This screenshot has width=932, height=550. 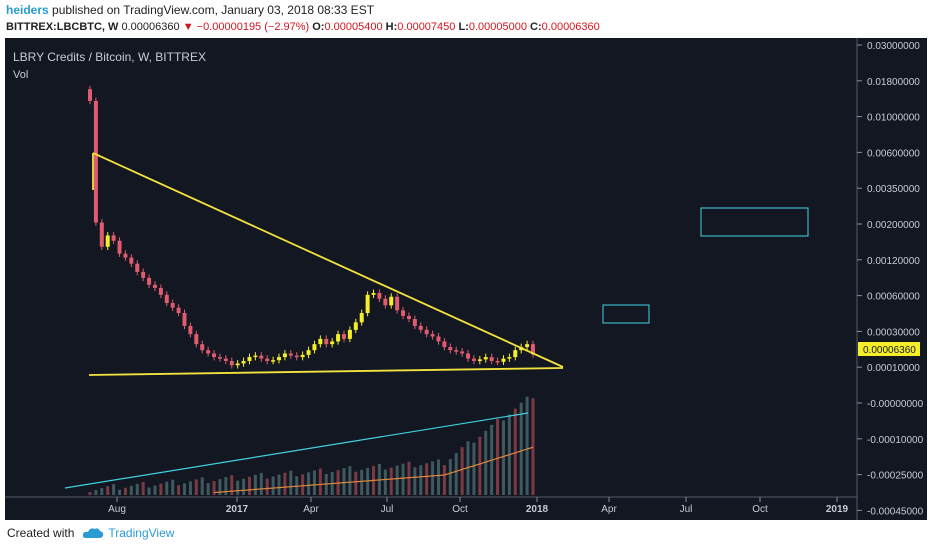 What do you see at coordinates (253, 27) in the screenshot?
I see `price-change: −0.00000195 (−2.97%)` at bounding box center [253, 27].